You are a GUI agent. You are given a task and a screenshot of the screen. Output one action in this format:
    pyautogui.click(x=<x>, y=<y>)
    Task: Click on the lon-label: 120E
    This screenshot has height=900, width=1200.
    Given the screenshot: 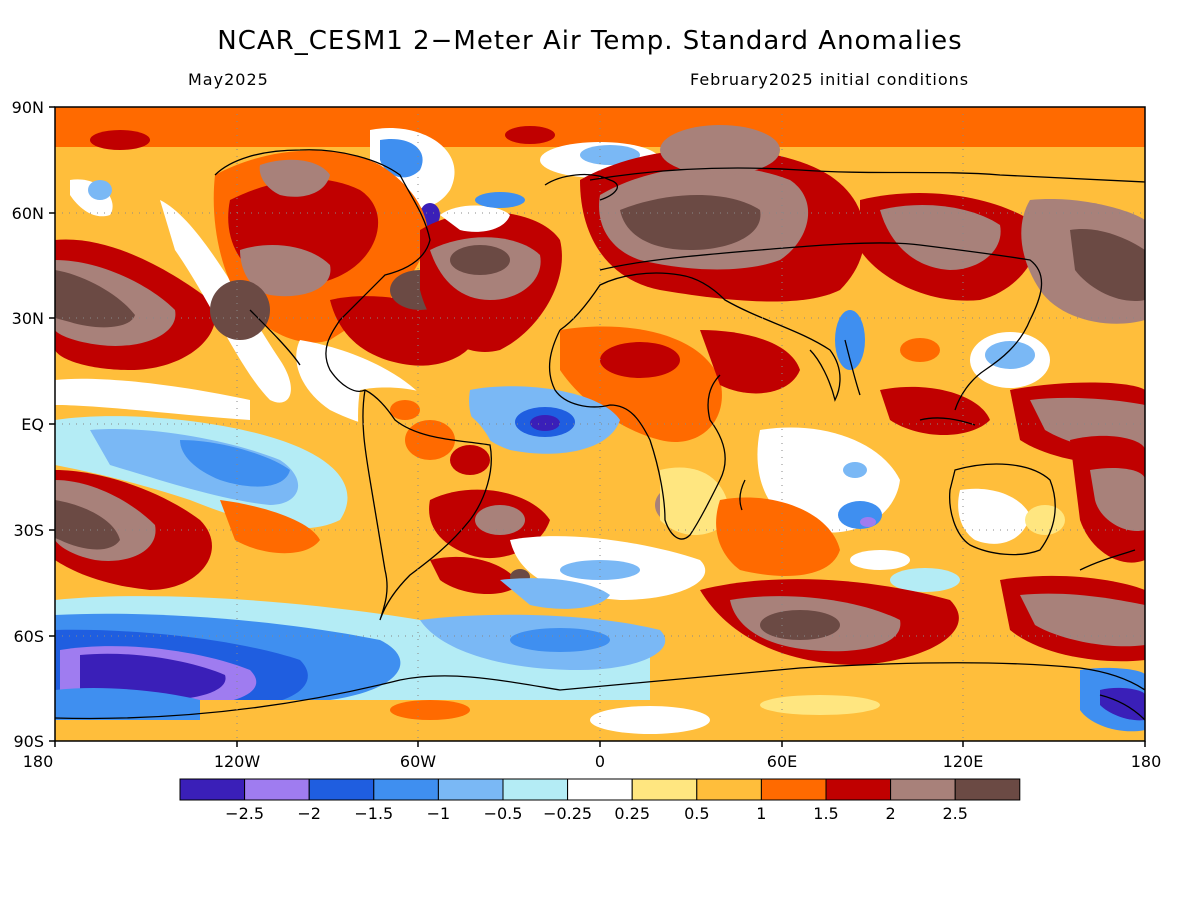 What is the action you would take?
    pyautogui.click(x=963, y=761)
    